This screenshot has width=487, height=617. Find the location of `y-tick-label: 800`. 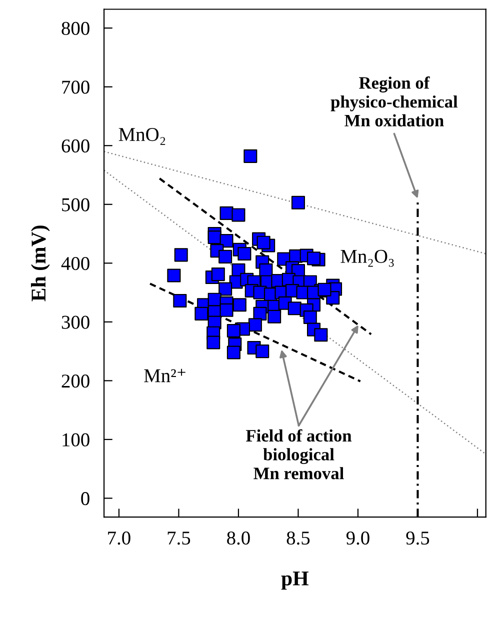

y-tick-label: 800 is located at coordinates (76, 28).